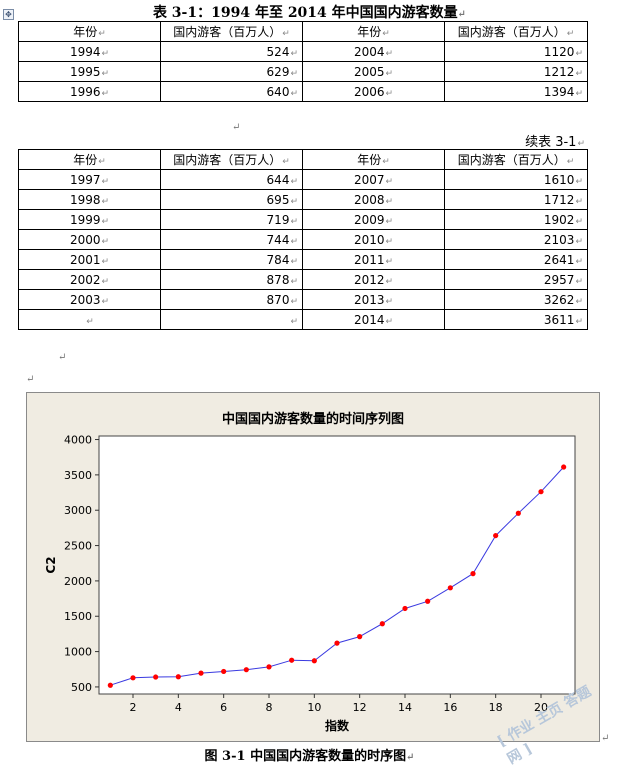 The image size is (619, 768). What do you see at coordinates (78, 510) in the screenshot?
I see `y-tick-label: 3000` at bounding box center [78, 510].